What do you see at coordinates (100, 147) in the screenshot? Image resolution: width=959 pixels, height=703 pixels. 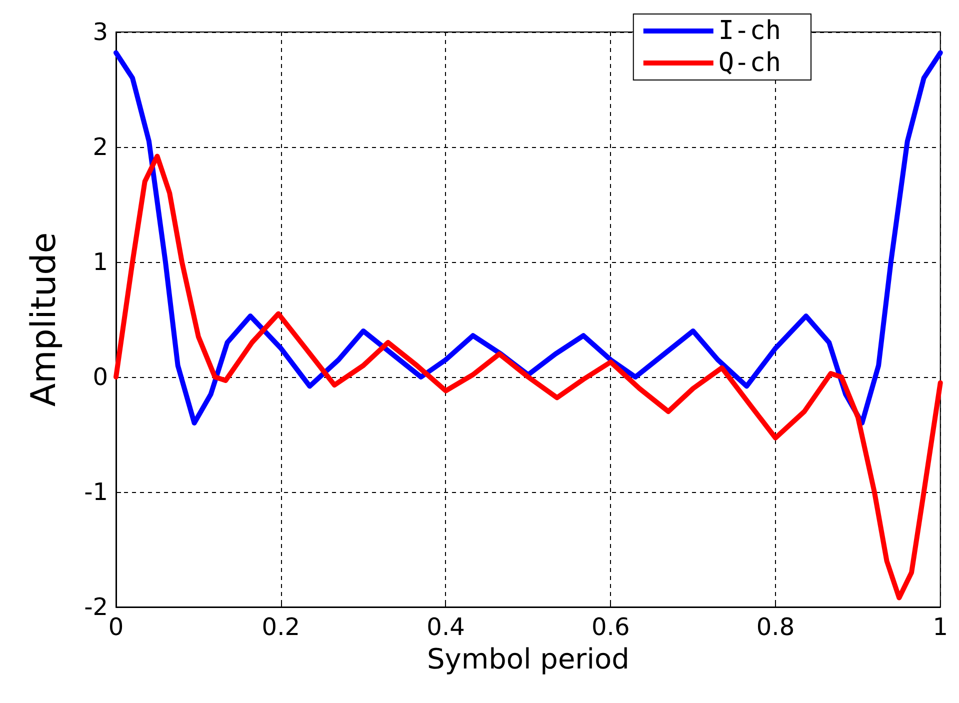 I see `y-tick-label: 2` at bounding box center [100, 147].